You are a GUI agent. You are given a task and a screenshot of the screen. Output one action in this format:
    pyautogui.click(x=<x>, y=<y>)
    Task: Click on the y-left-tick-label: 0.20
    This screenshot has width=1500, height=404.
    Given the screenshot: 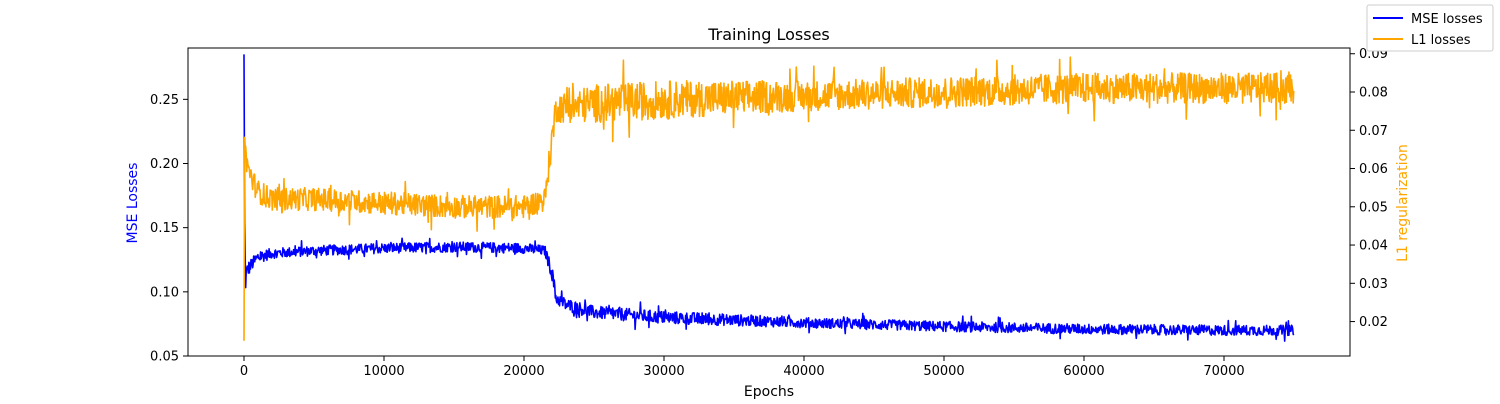 What is the action you would take?
    pyautogui.click(x=164, y=164)
    